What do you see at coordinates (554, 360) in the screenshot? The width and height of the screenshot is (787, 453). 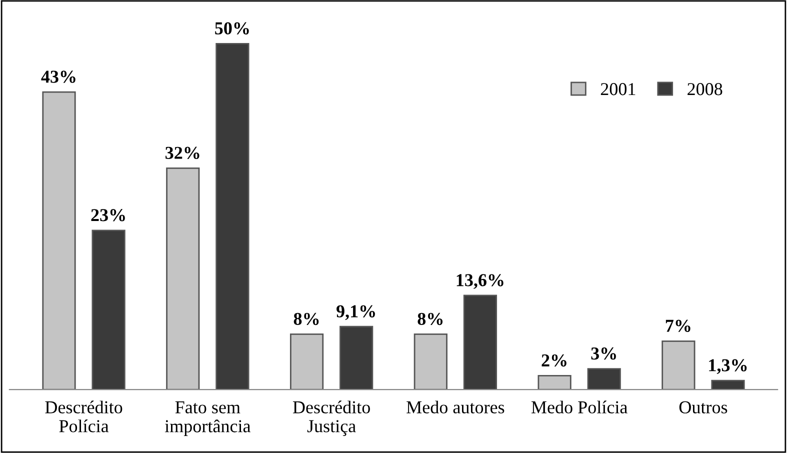 I see `data-label: 2%` at bounding box center [554, 360].